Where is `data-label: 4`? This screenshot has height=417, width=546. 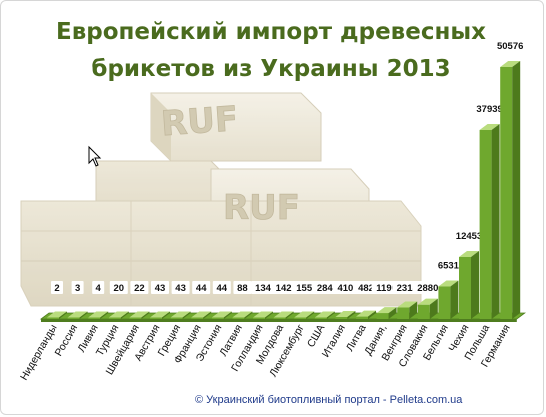 data-label: 4 is located at coordinates (98, 287).